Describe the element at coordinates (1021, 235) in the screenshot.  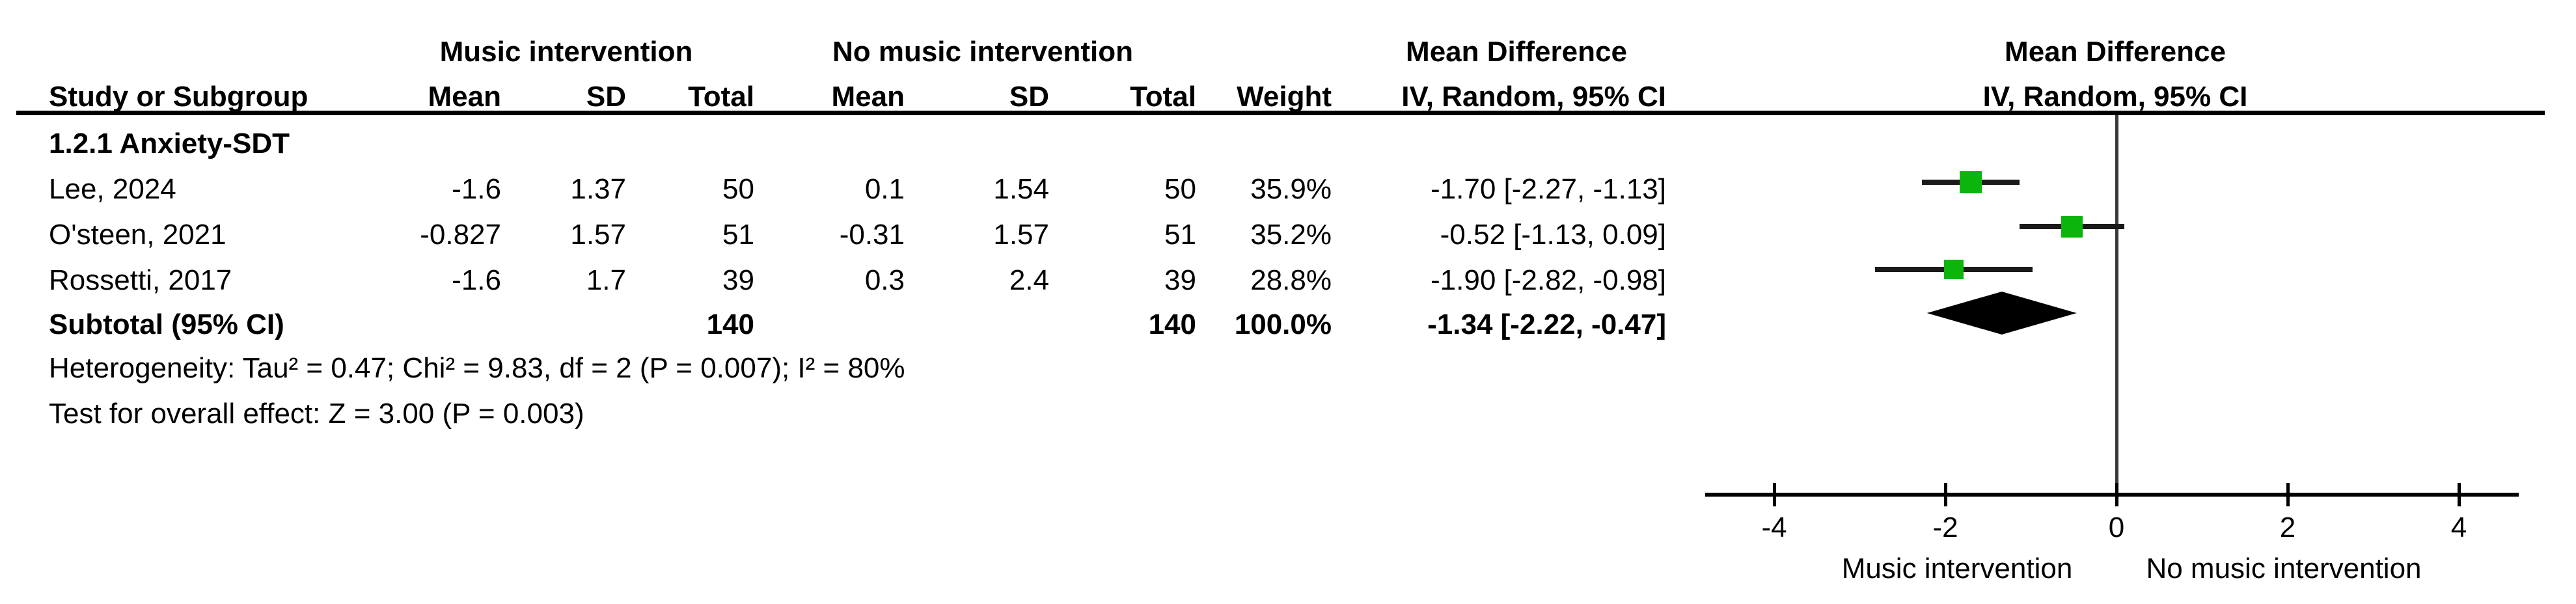
I see `cell-sd2: 1.57` at that location.